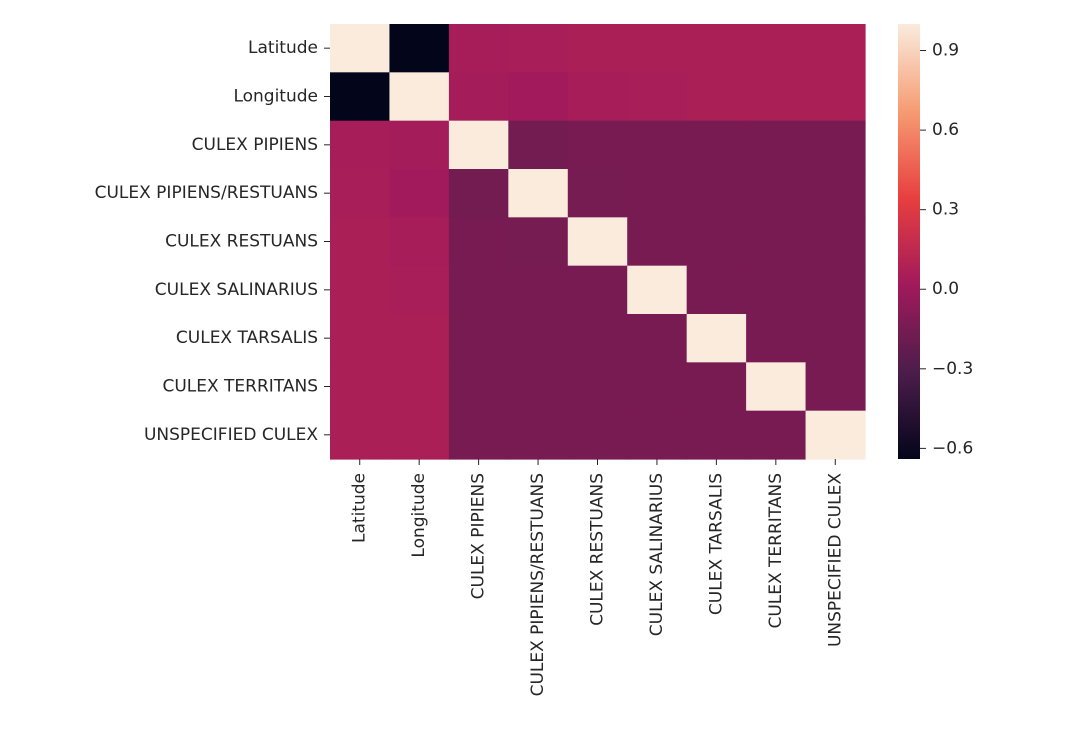 The width and height of the screenshot is (1074, 755). What do you see at coordinates (231, 435) in the screenshot?
I see `row-label-unspecified-culex: UNSPECIFIED CULEX` at bounding box center [231, 435].